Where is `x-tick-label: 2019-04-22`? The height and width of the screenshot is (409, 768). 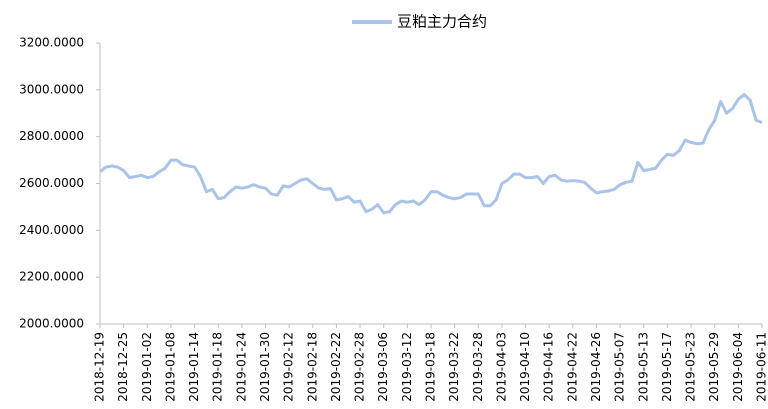
x-tick-label: 2019-04-22 is located at coordinates (572, 367).